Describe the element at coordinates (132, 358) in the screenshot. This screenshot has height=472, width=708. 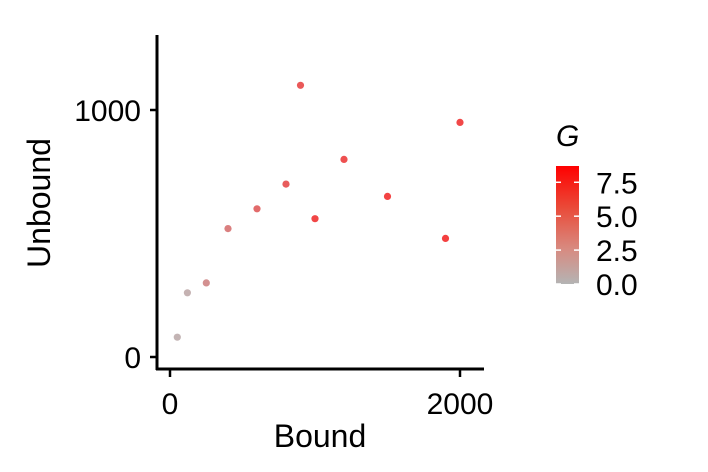
I see `y-tick-label-0: 0` at that location.